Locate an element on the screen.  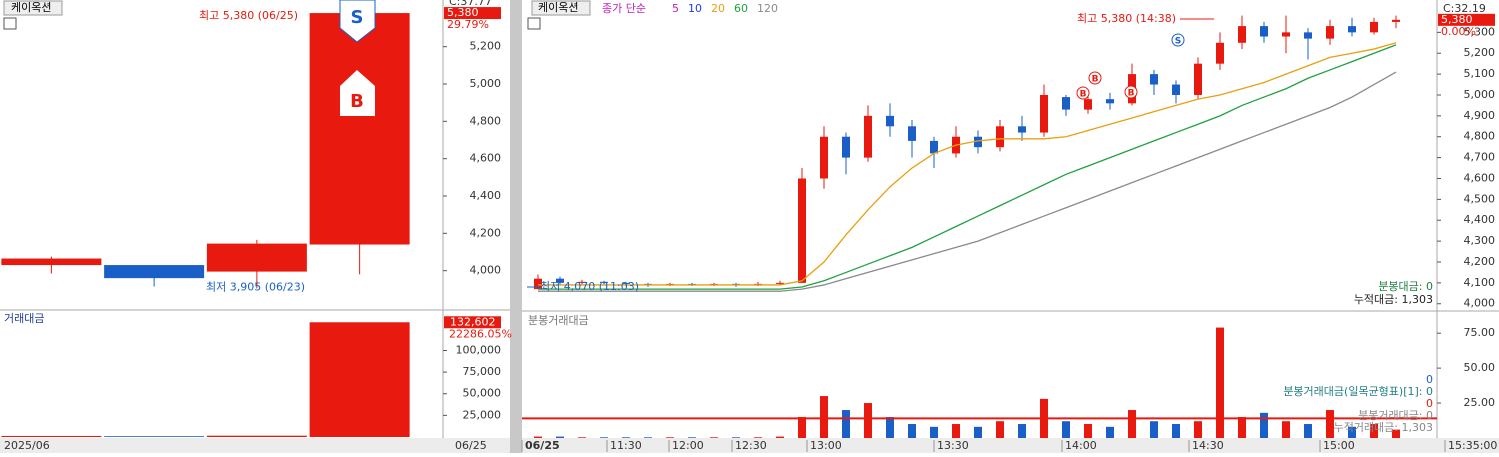
y-tick-label: 5,000 is located at coordinates (486, 83).